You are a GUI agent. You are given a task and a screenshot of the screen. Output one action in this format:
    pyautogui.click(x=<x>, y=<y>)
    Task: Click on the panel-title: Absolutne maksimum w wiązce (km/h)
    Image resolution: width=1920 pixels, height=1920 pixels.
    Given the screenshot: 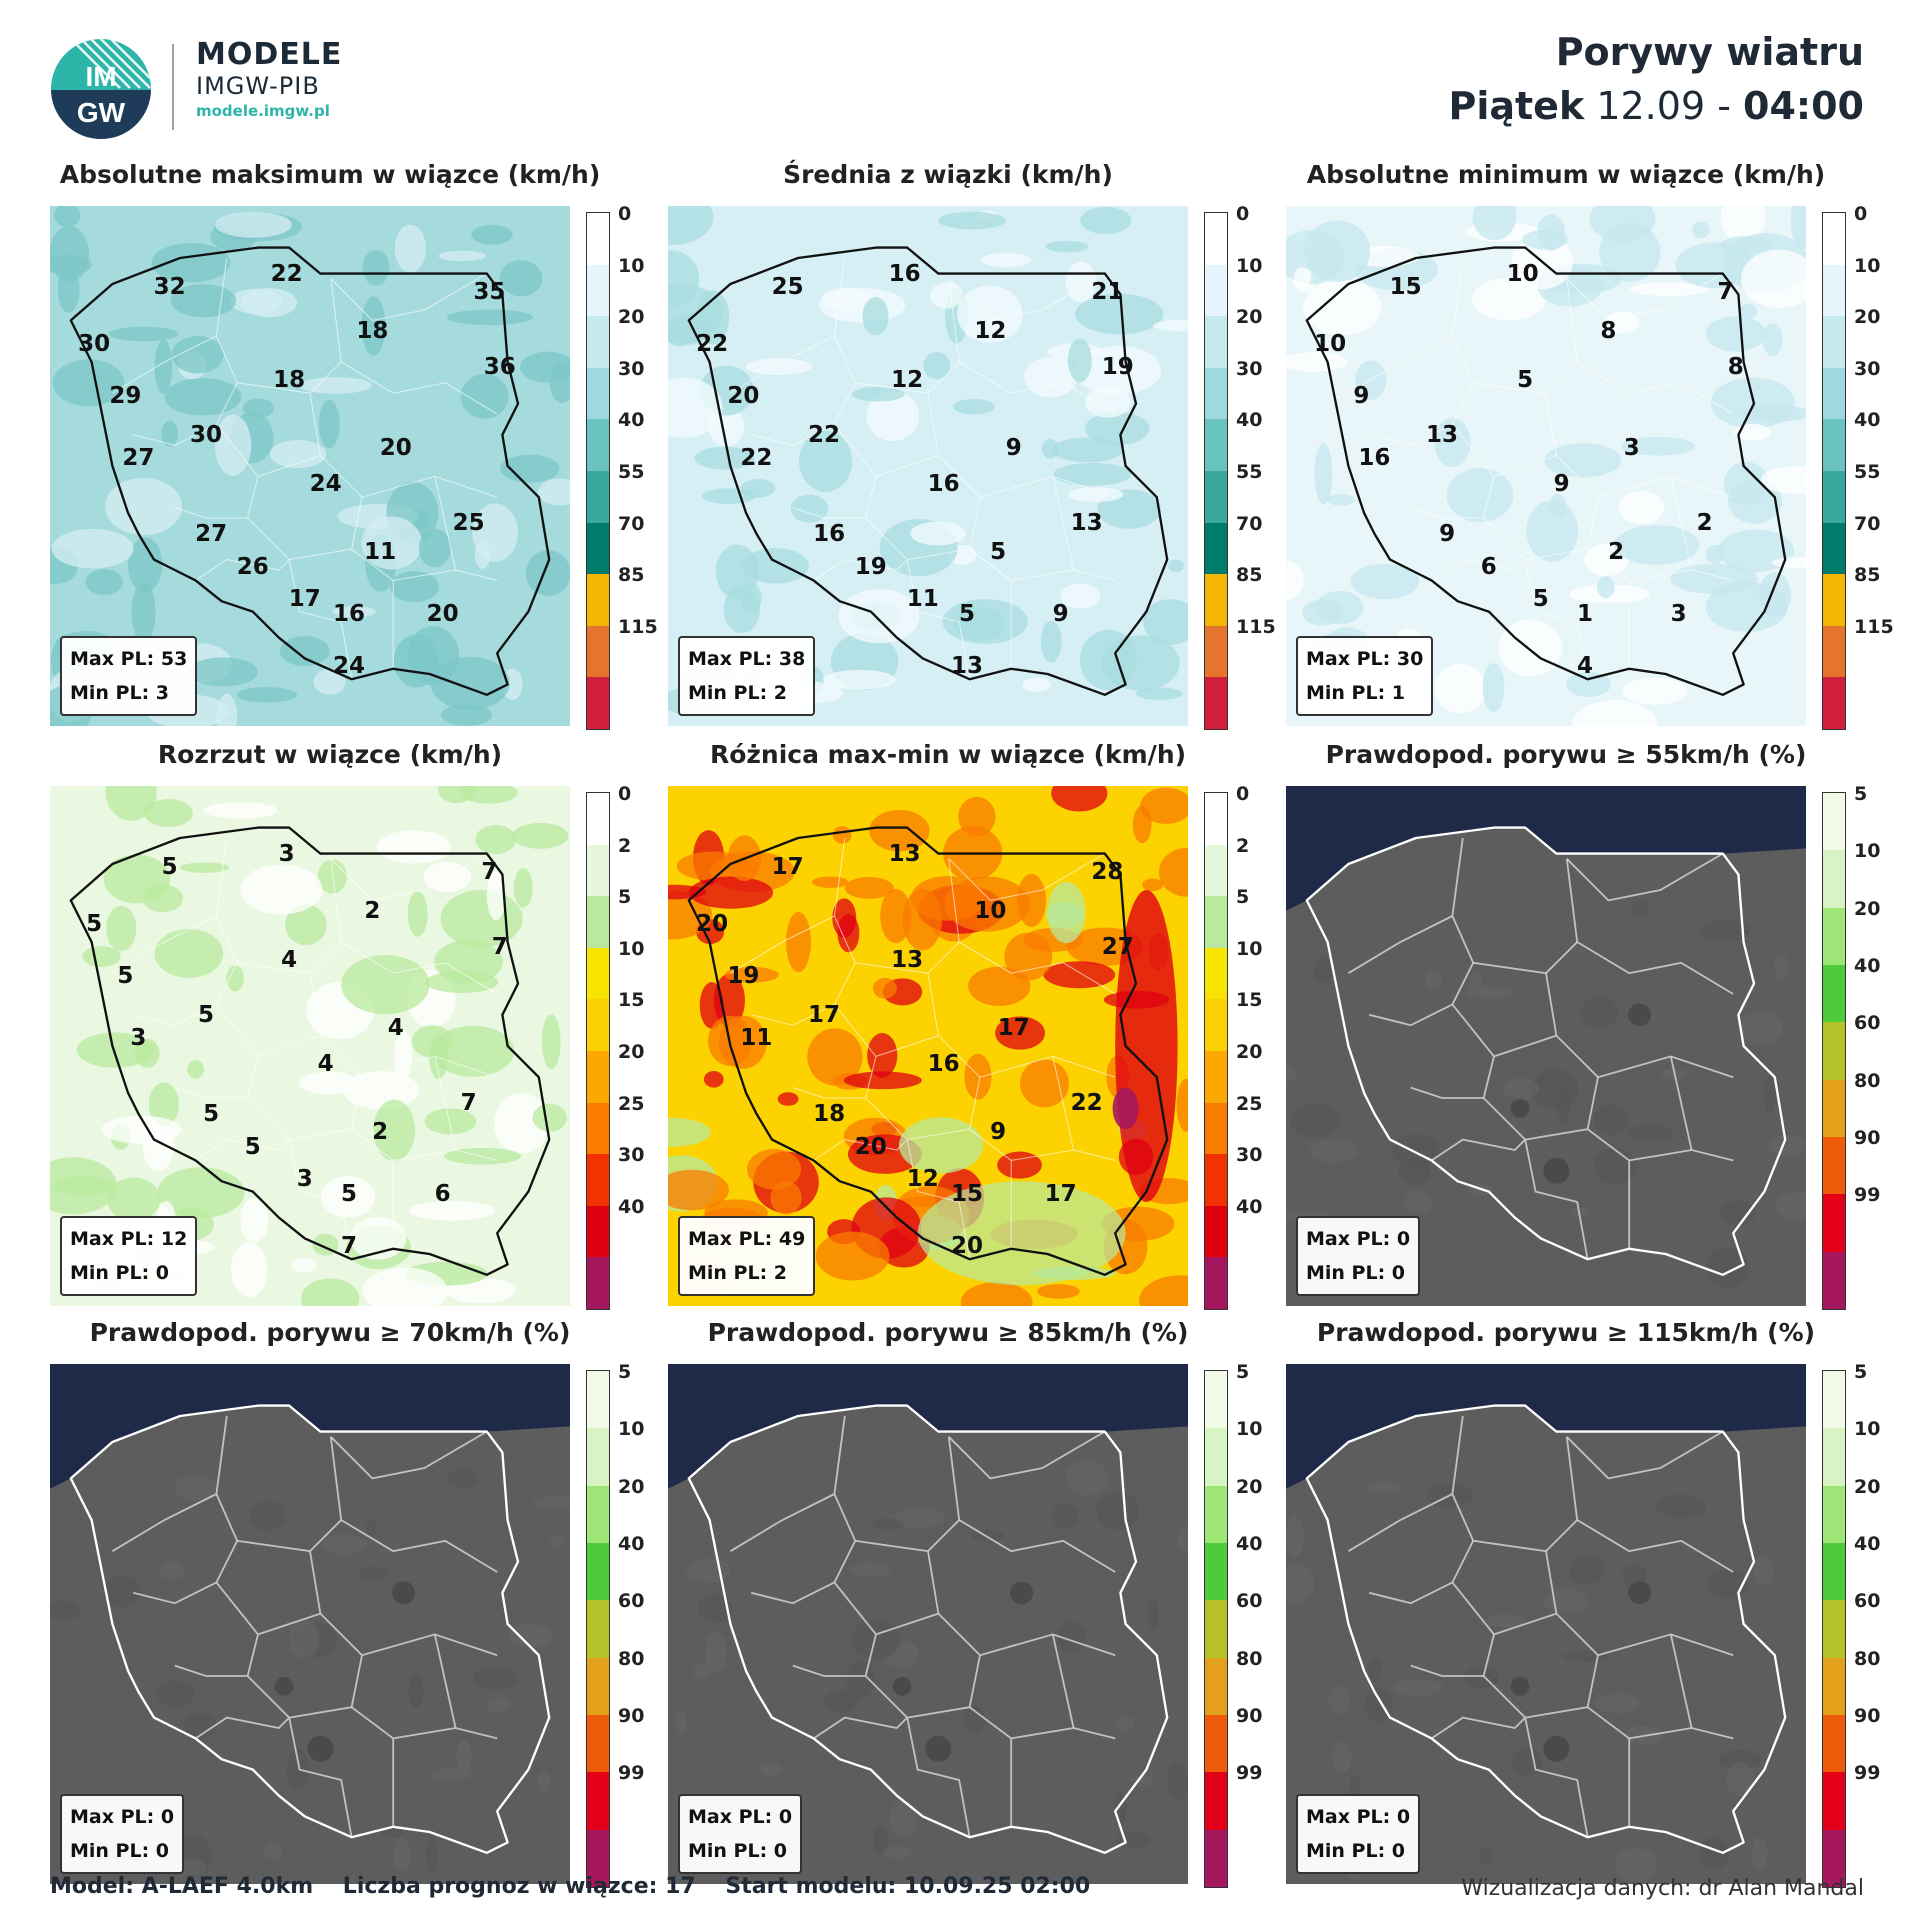 What is the action you would take?
    pyautogui.click(x=330, y=174)
    